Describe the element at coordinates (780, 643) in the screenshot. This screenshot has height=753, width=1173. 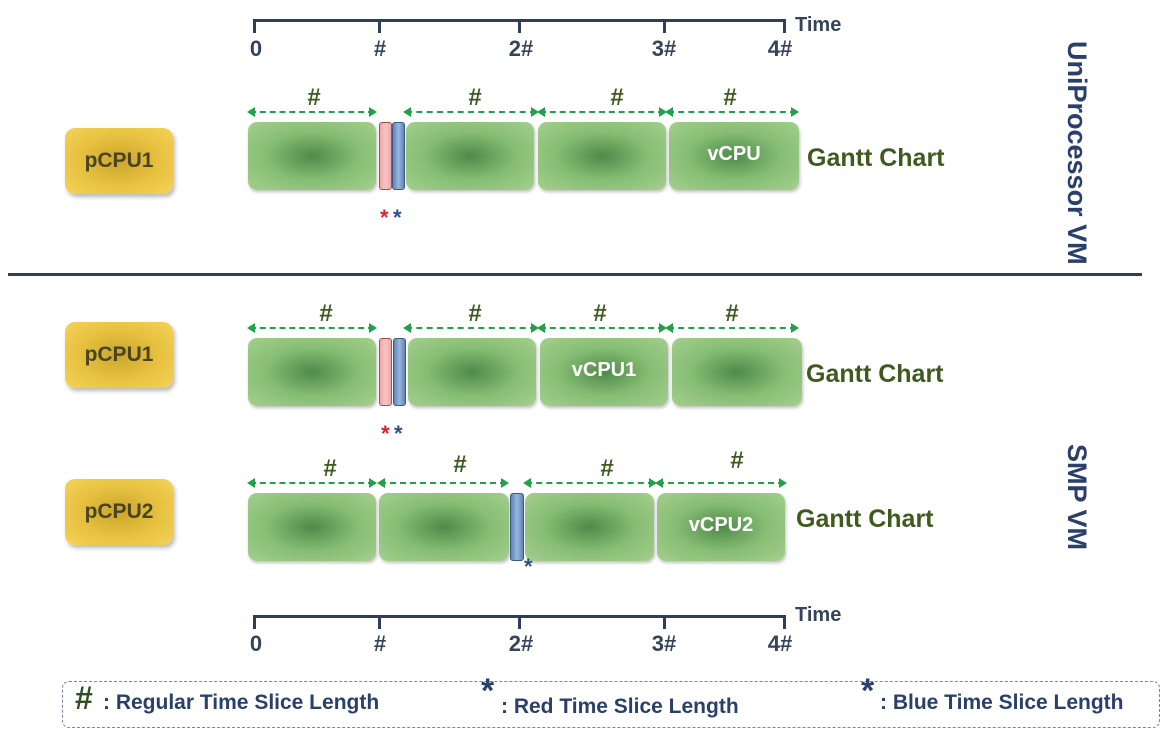
I see `bottom-axis-tick-label: 4#` at that location.